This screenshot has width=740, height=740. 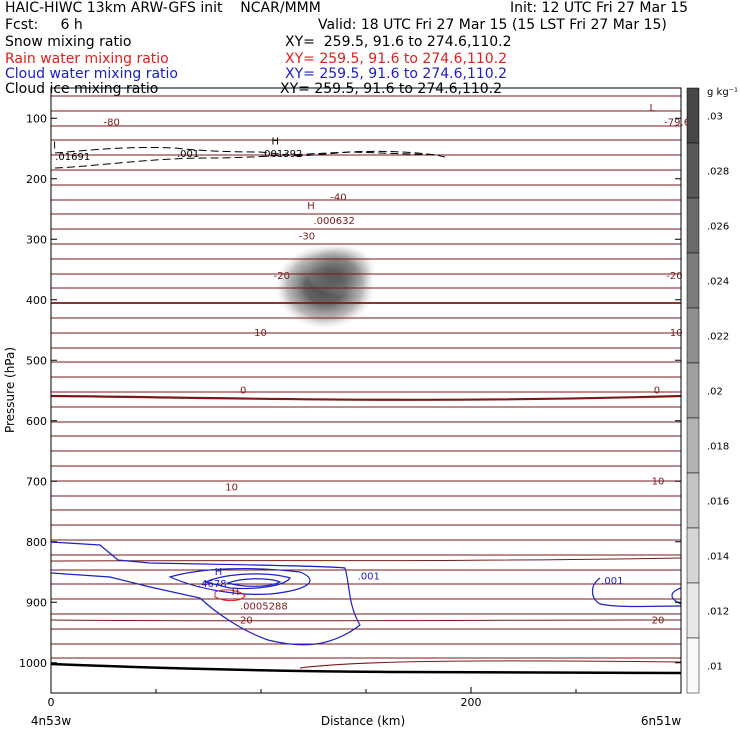 I want to click on y-axis-label: Pressure (hPa), so click(x=10, y=390).